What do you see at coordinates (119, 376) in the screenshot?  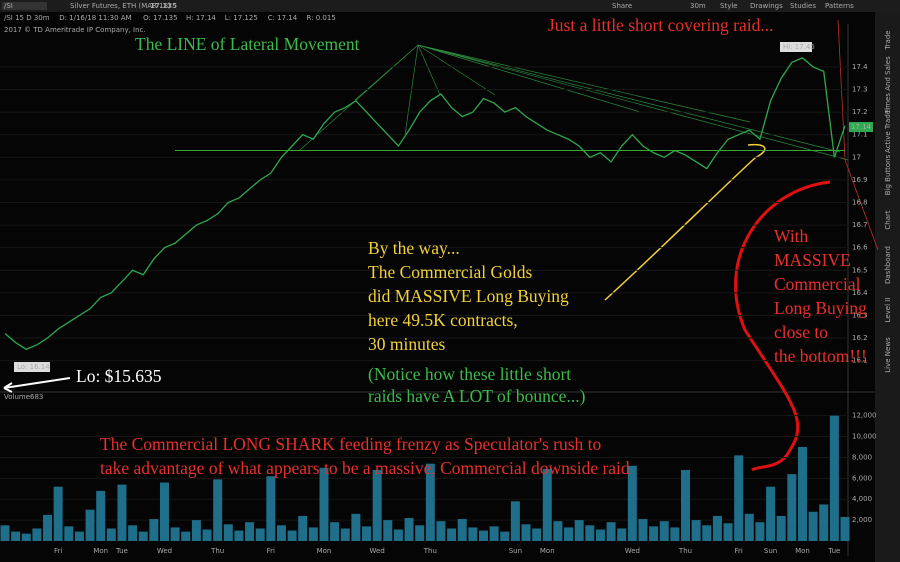 I see `annotation: Lo: $15.635` at bounding box center [119, 376].